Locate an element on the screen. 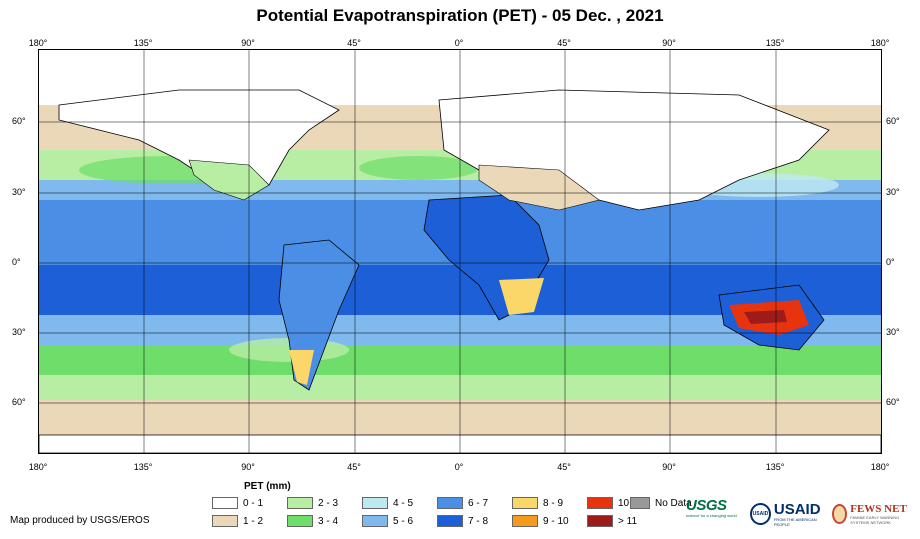 Image resolution: width=920 pixels, height=539 pixels. usgs-logo: USGS science for a changing world is located at coordinates (716, 514).